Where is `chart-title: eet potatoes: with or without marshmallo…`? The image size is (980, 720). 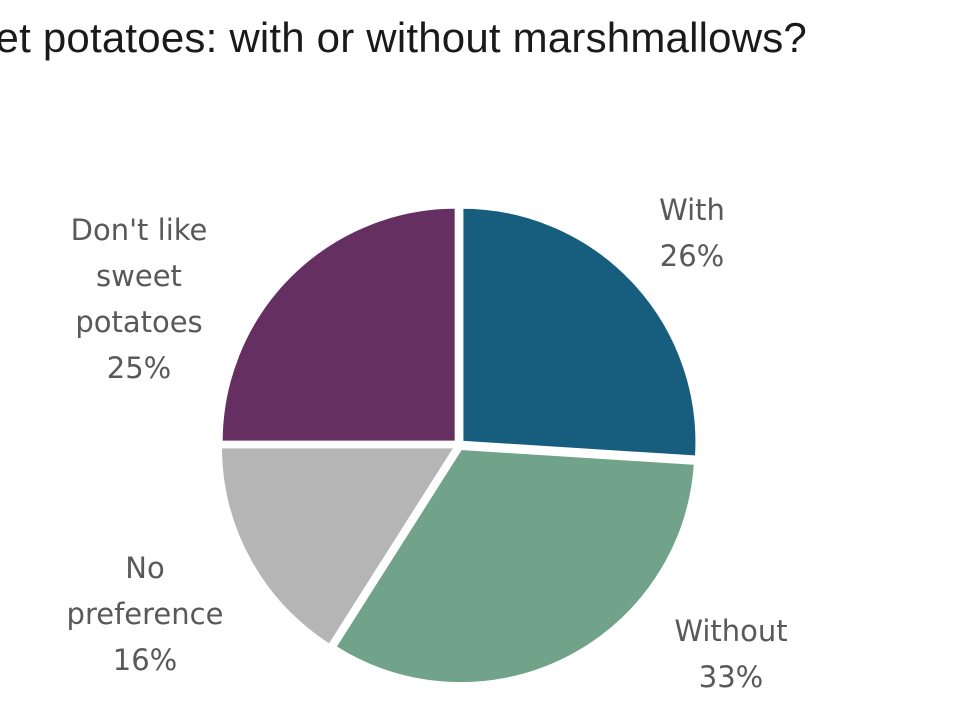 chart-title: eet potatoes: with or without marshmallo… is located at coordinates (403, 37).